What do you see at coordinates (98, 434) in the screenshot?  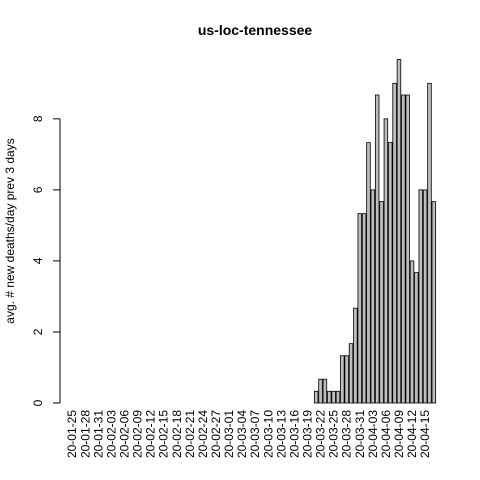 I see `x-tick-label: 20-01-31` at bounding box center [98, 434].